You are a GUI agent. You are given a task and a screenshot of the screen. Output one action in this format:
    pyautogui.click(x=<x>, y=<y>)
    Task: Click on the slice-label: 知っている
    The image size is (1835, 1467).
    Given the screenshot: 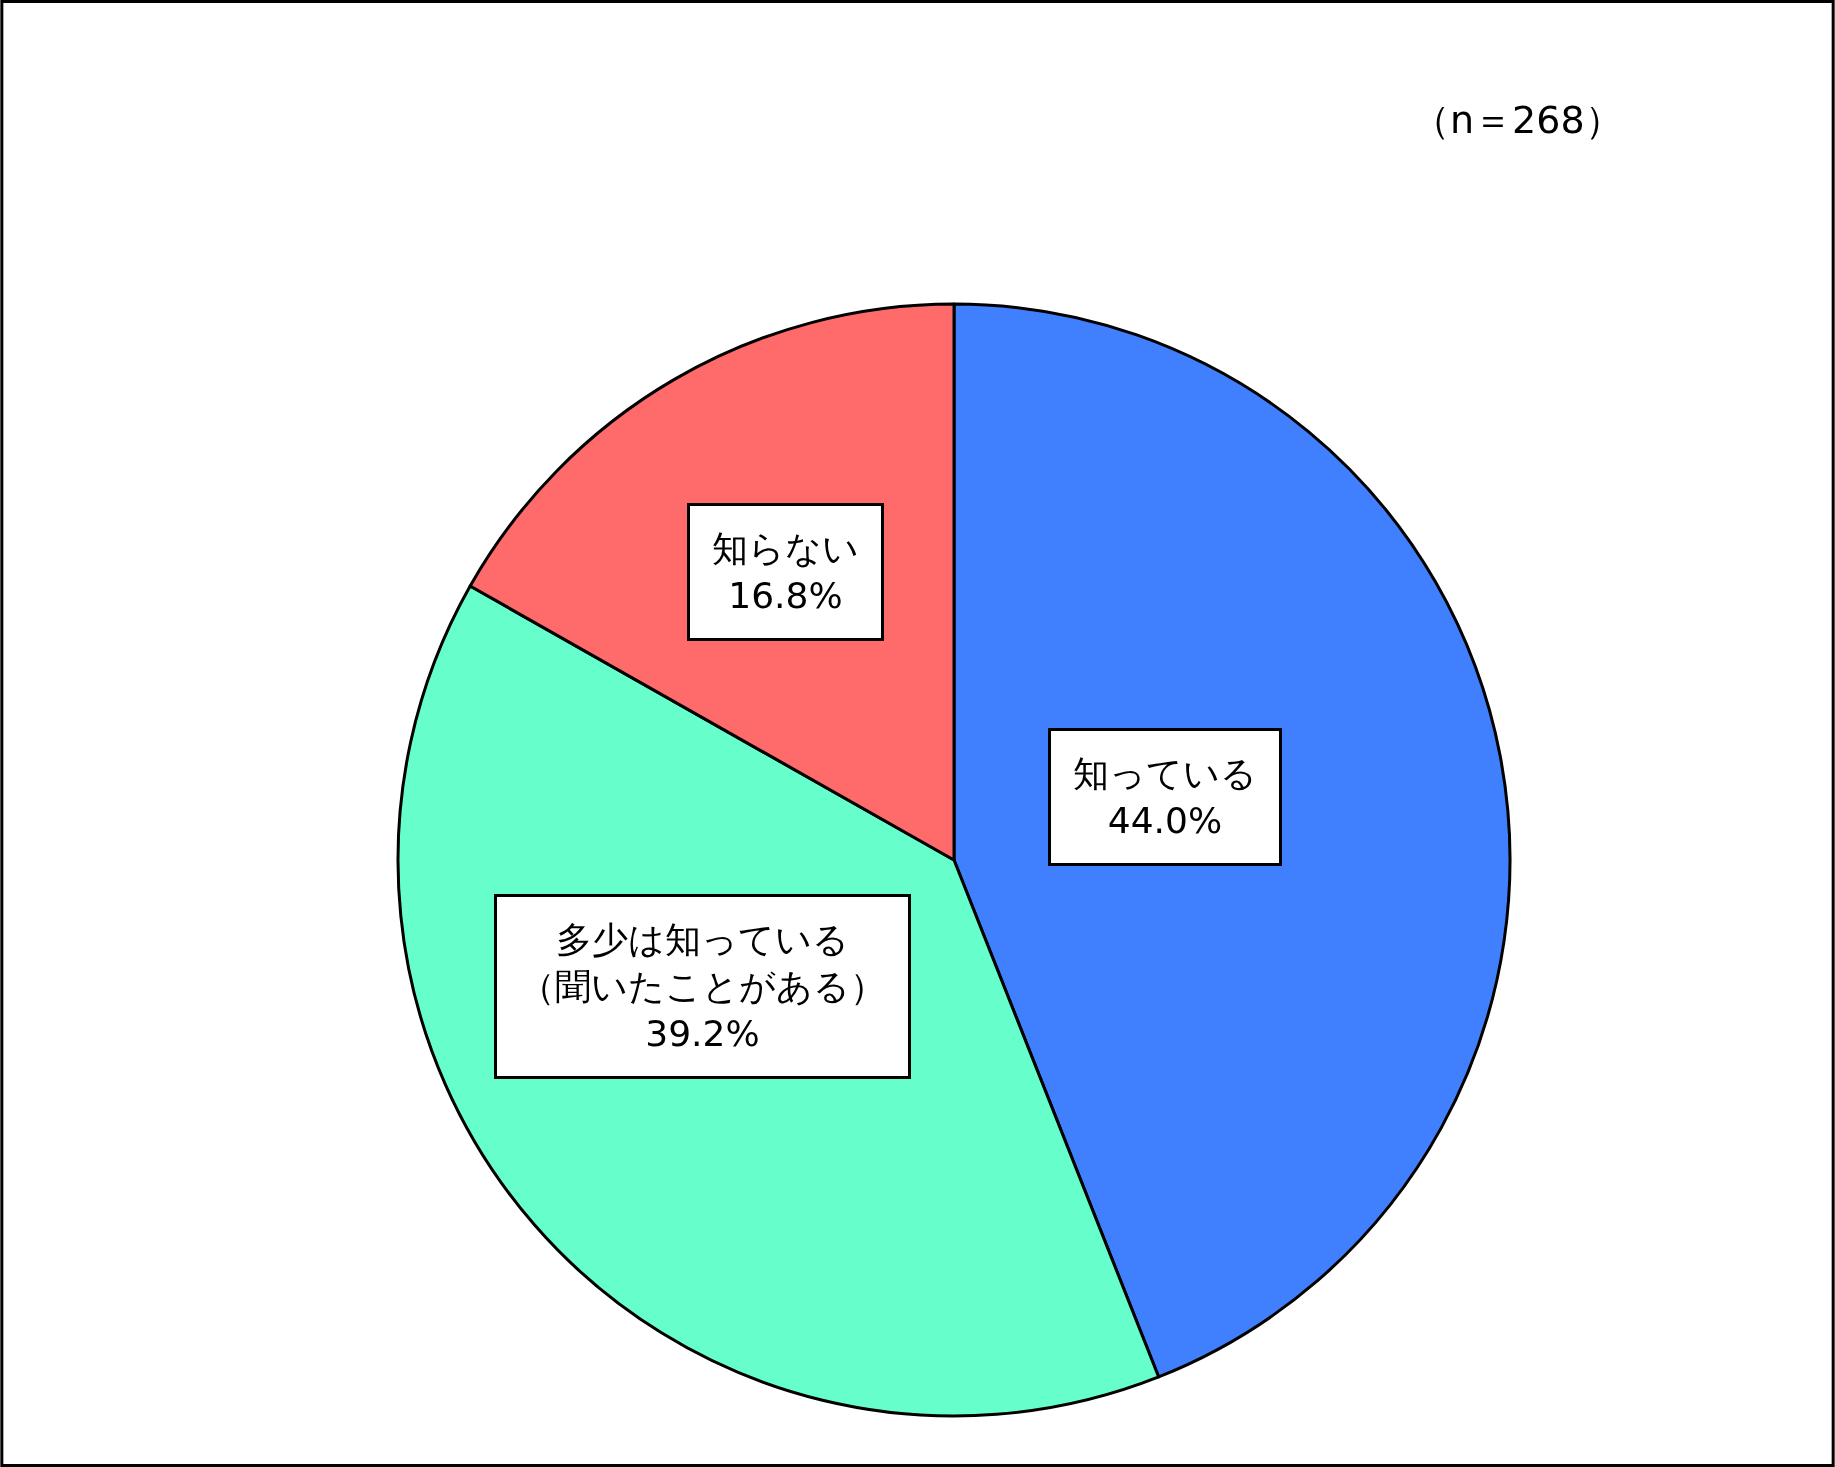 What is the action you would take?
    pyautogui.click(x=1165, y=773)
    